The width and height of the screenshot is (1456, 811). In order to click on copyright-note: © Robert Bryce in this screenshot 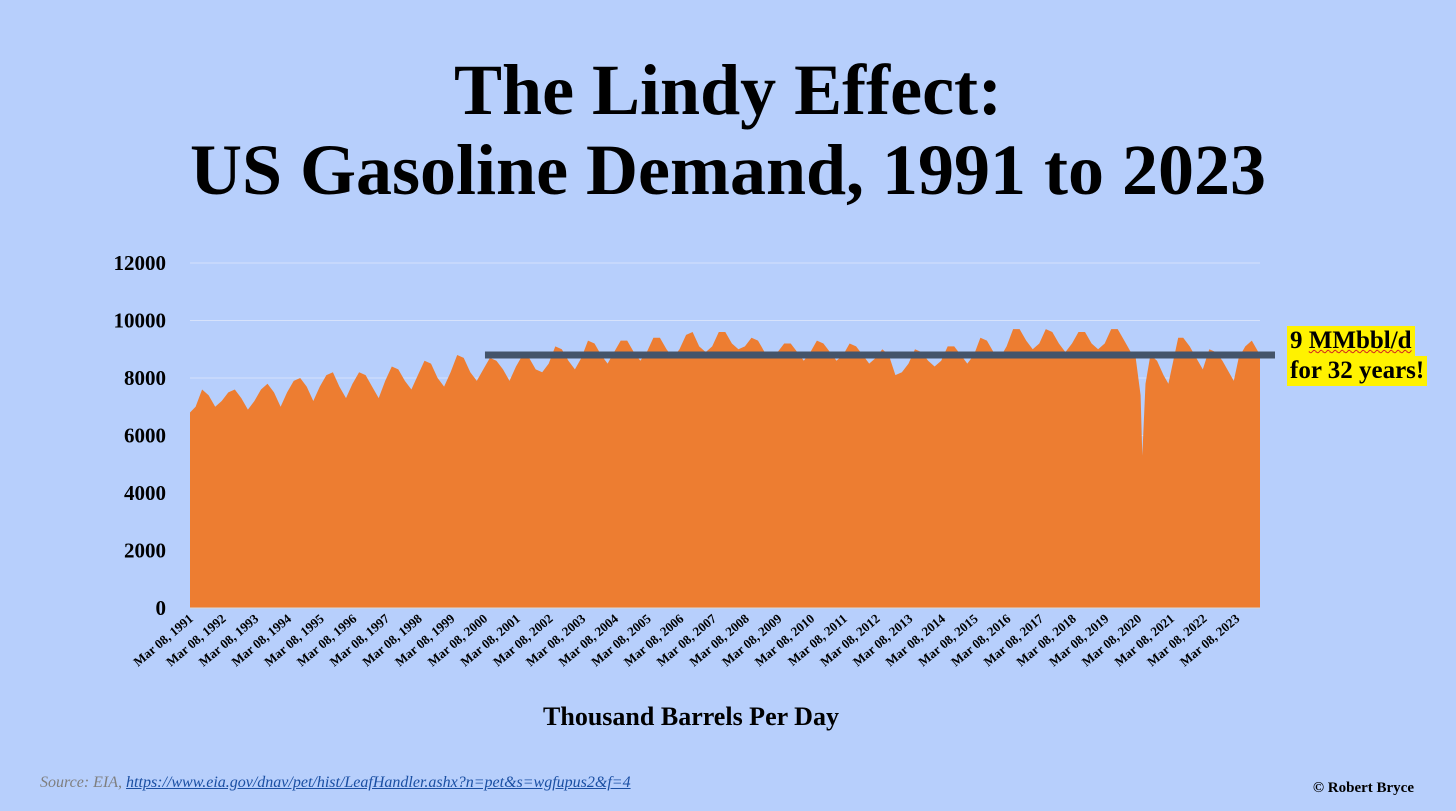, I will do `click(1363, 788)`.